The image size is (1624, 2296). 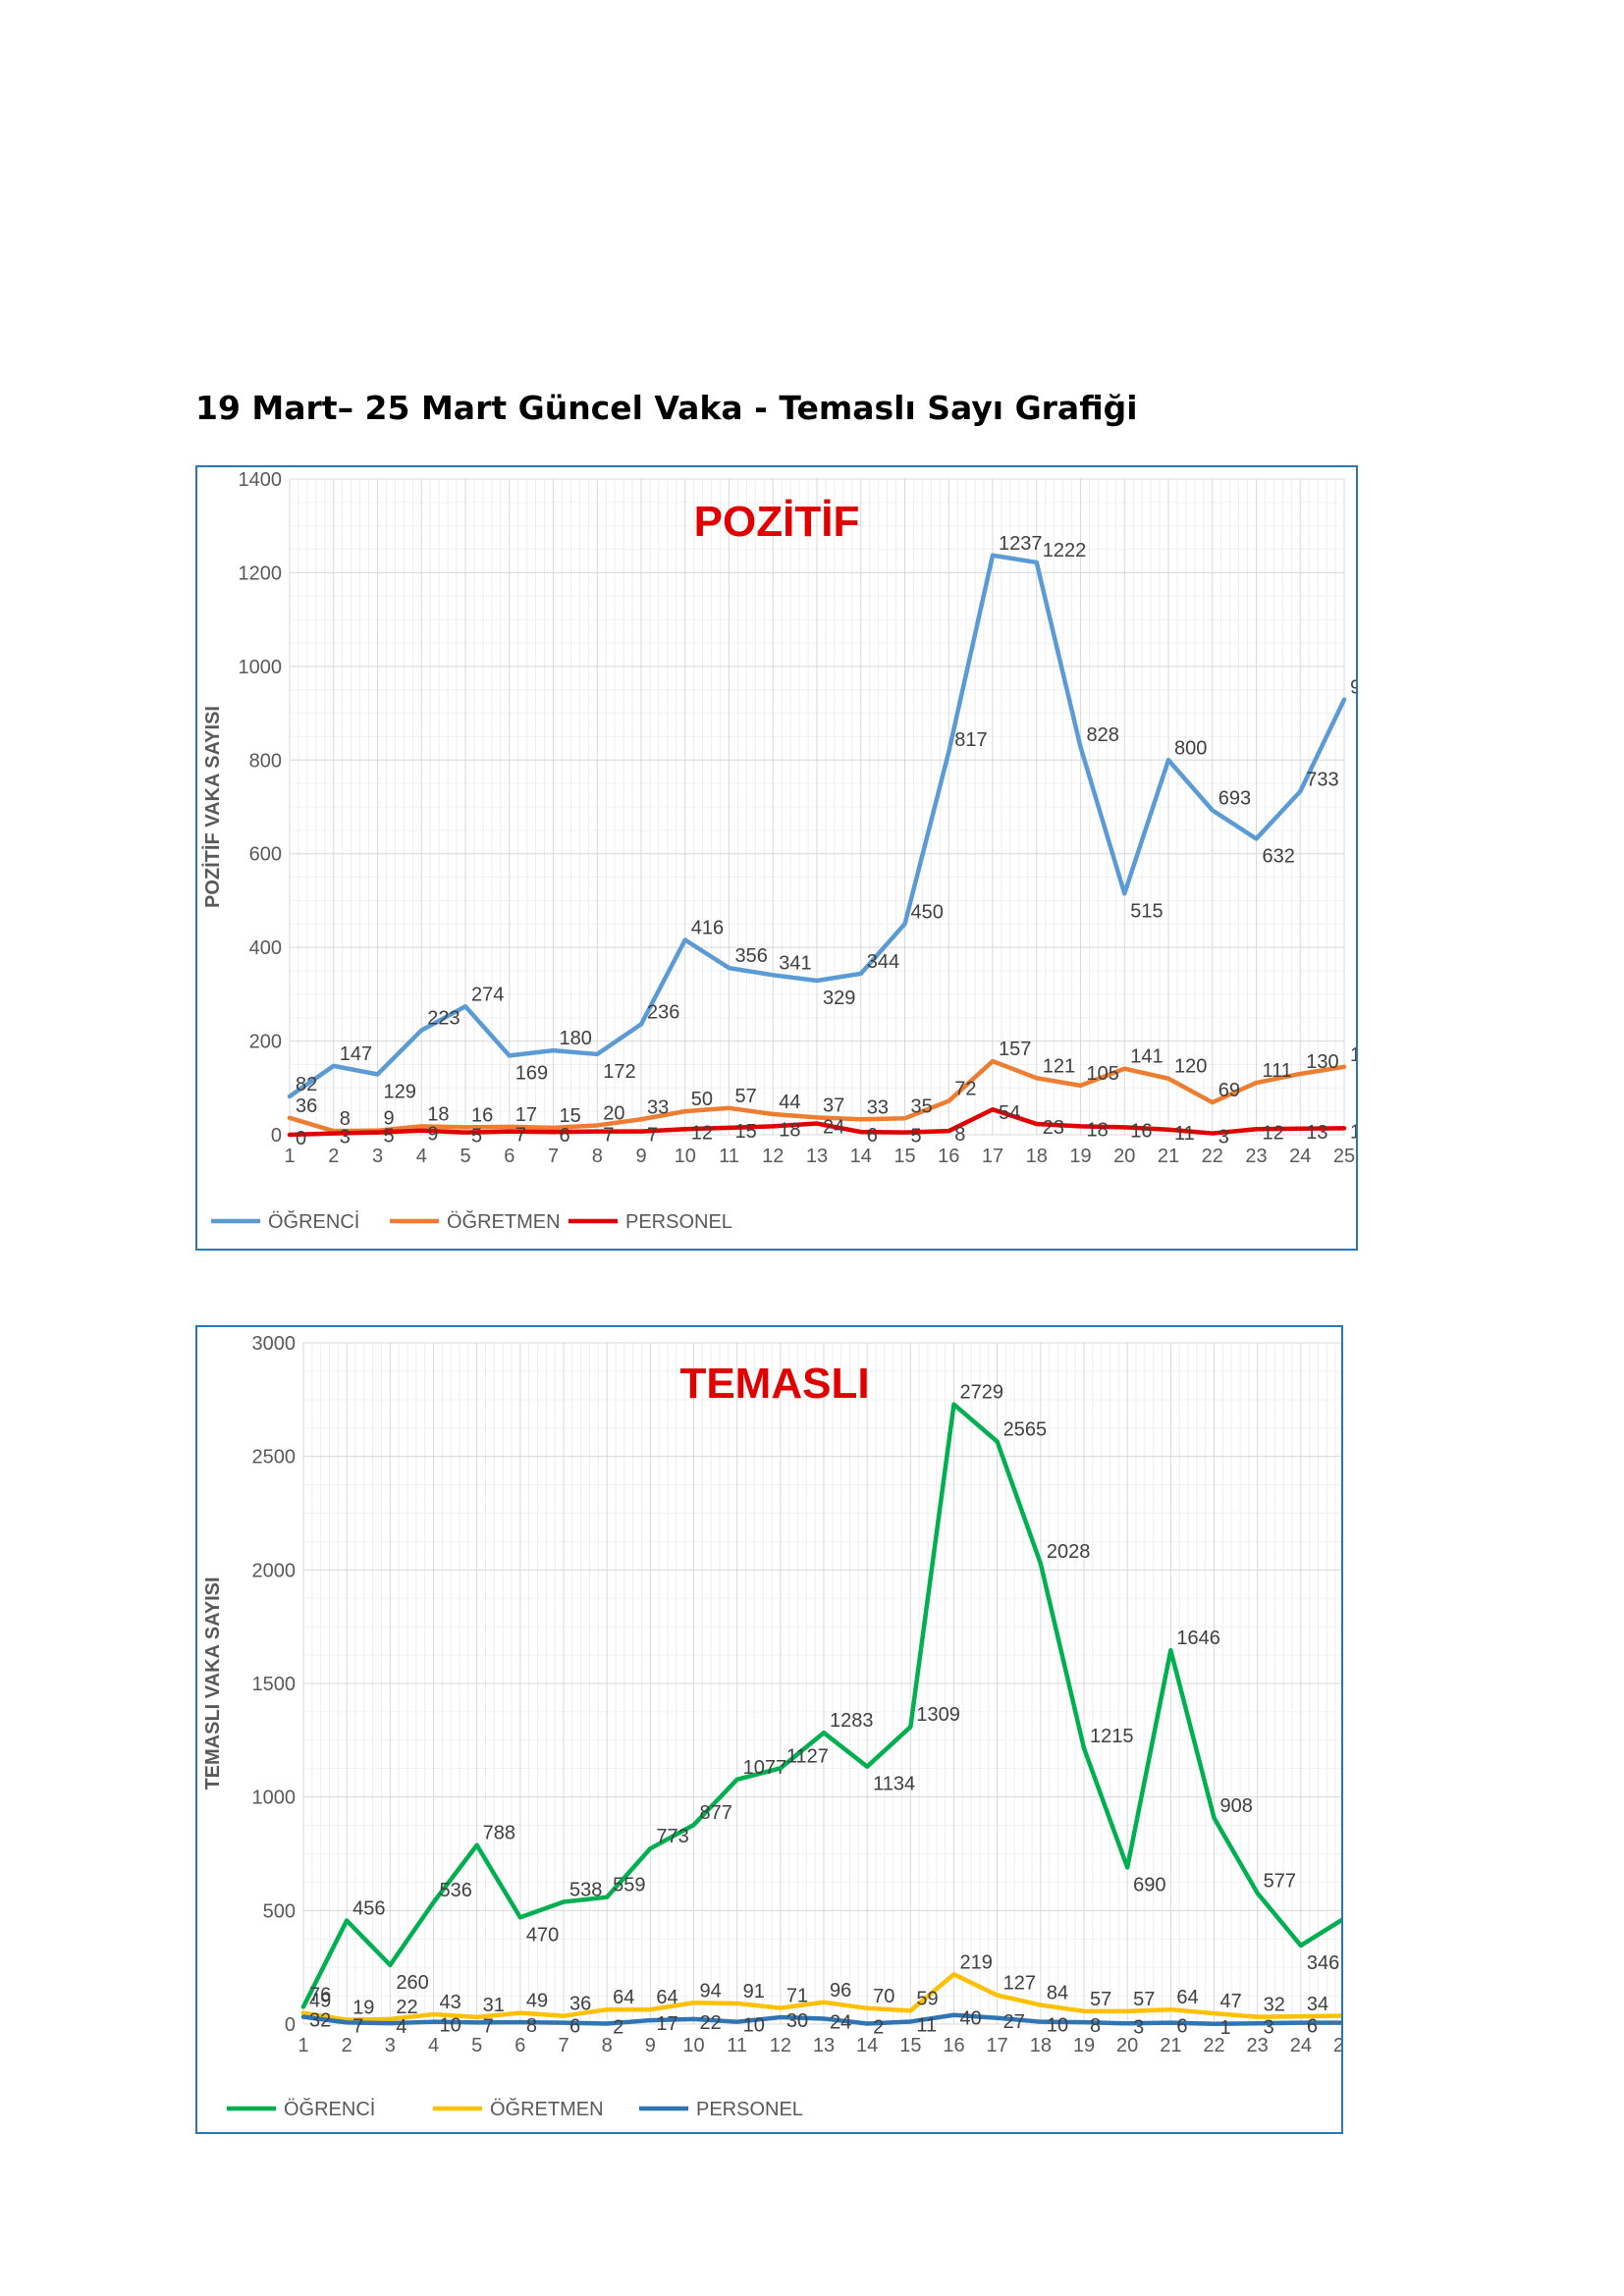 What do you see at coordinates (597, 1156) in the screenshot?
I see `x-tick-label: 8` at bounding box center [597, 1156].